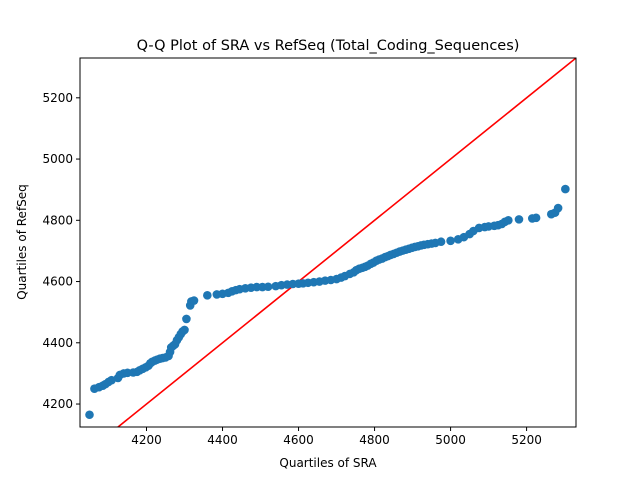 This screenshot has height=480, width=640. Describe the element at coordinates (222, 440) in the screenshot. I see `x-tick-label: 4400` at that location.